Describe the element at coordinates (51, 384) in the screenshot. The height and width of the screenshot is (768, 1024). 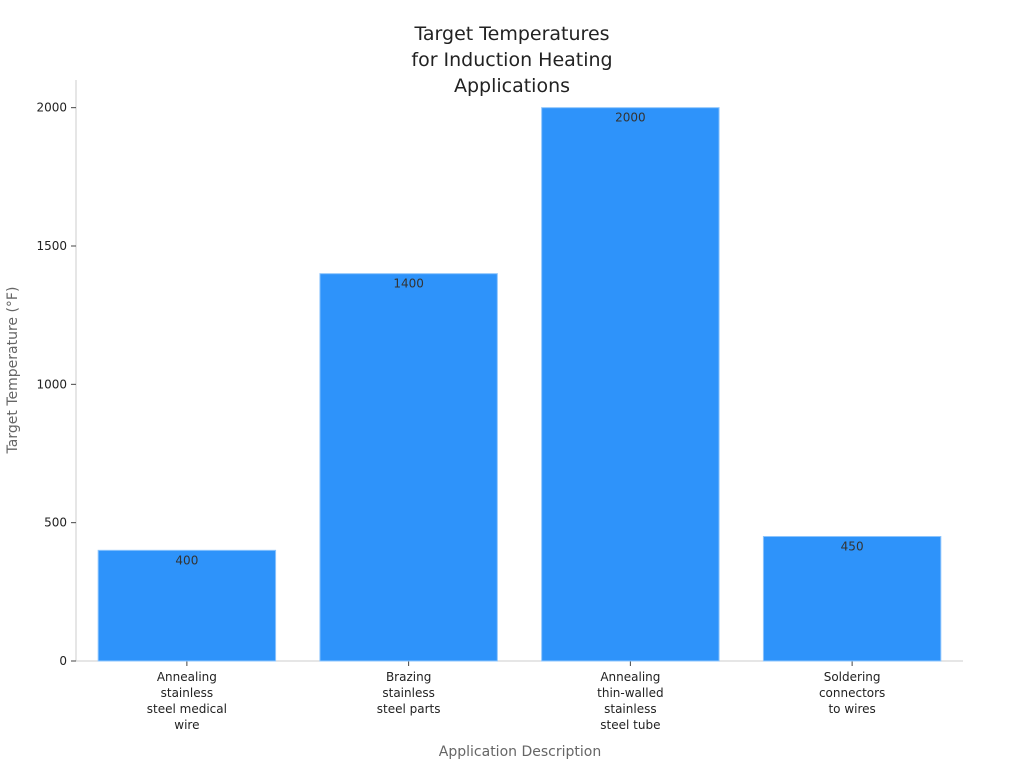
I see `y-tick-label: 1000` at that location.